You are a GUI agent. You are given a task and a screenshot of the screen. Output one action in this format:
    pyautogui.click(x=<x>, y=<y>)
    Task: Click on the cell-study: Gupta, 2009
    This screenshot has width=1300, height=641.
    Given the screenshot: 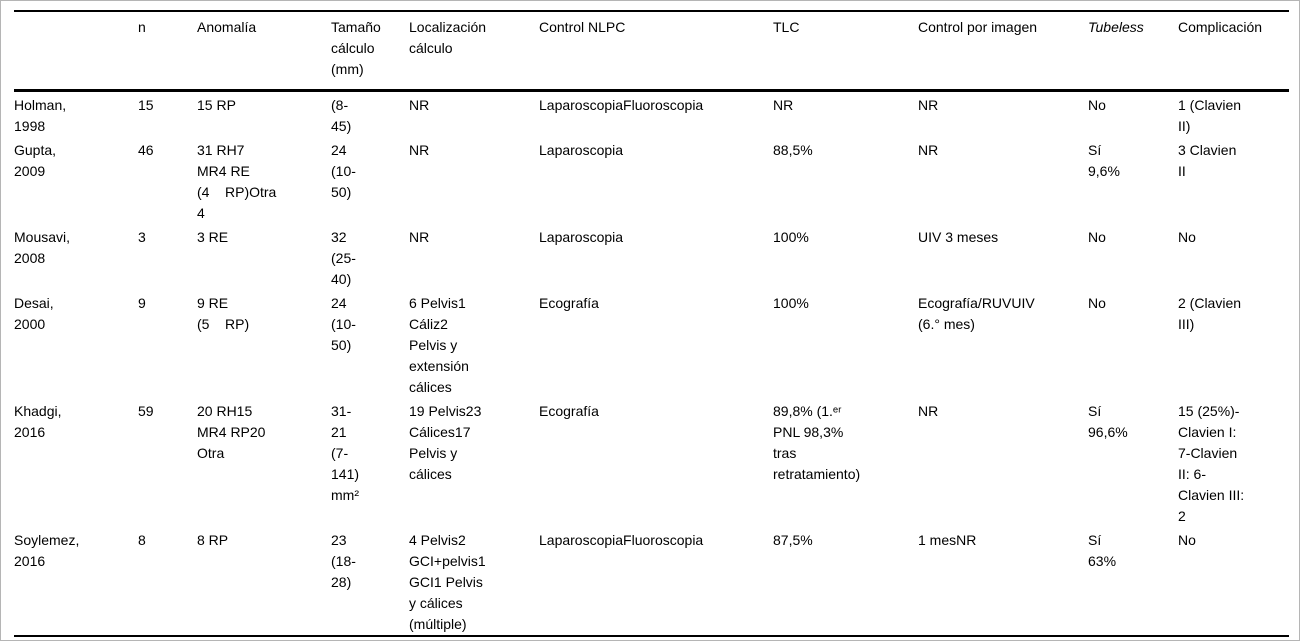 What is the action you would take?
    pyautogui.click(x=35, y=160)
    